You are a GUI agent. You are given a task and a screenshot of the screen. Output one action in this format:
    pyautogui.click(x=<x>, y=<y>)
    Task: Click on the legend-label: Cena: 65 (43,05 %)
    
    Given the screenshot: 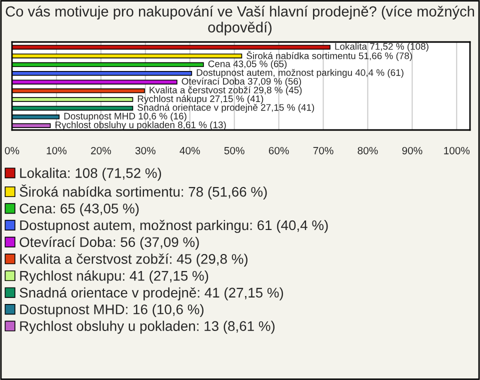 What is the action you would take?
    pyautogui.click(x=79, y=209)
    